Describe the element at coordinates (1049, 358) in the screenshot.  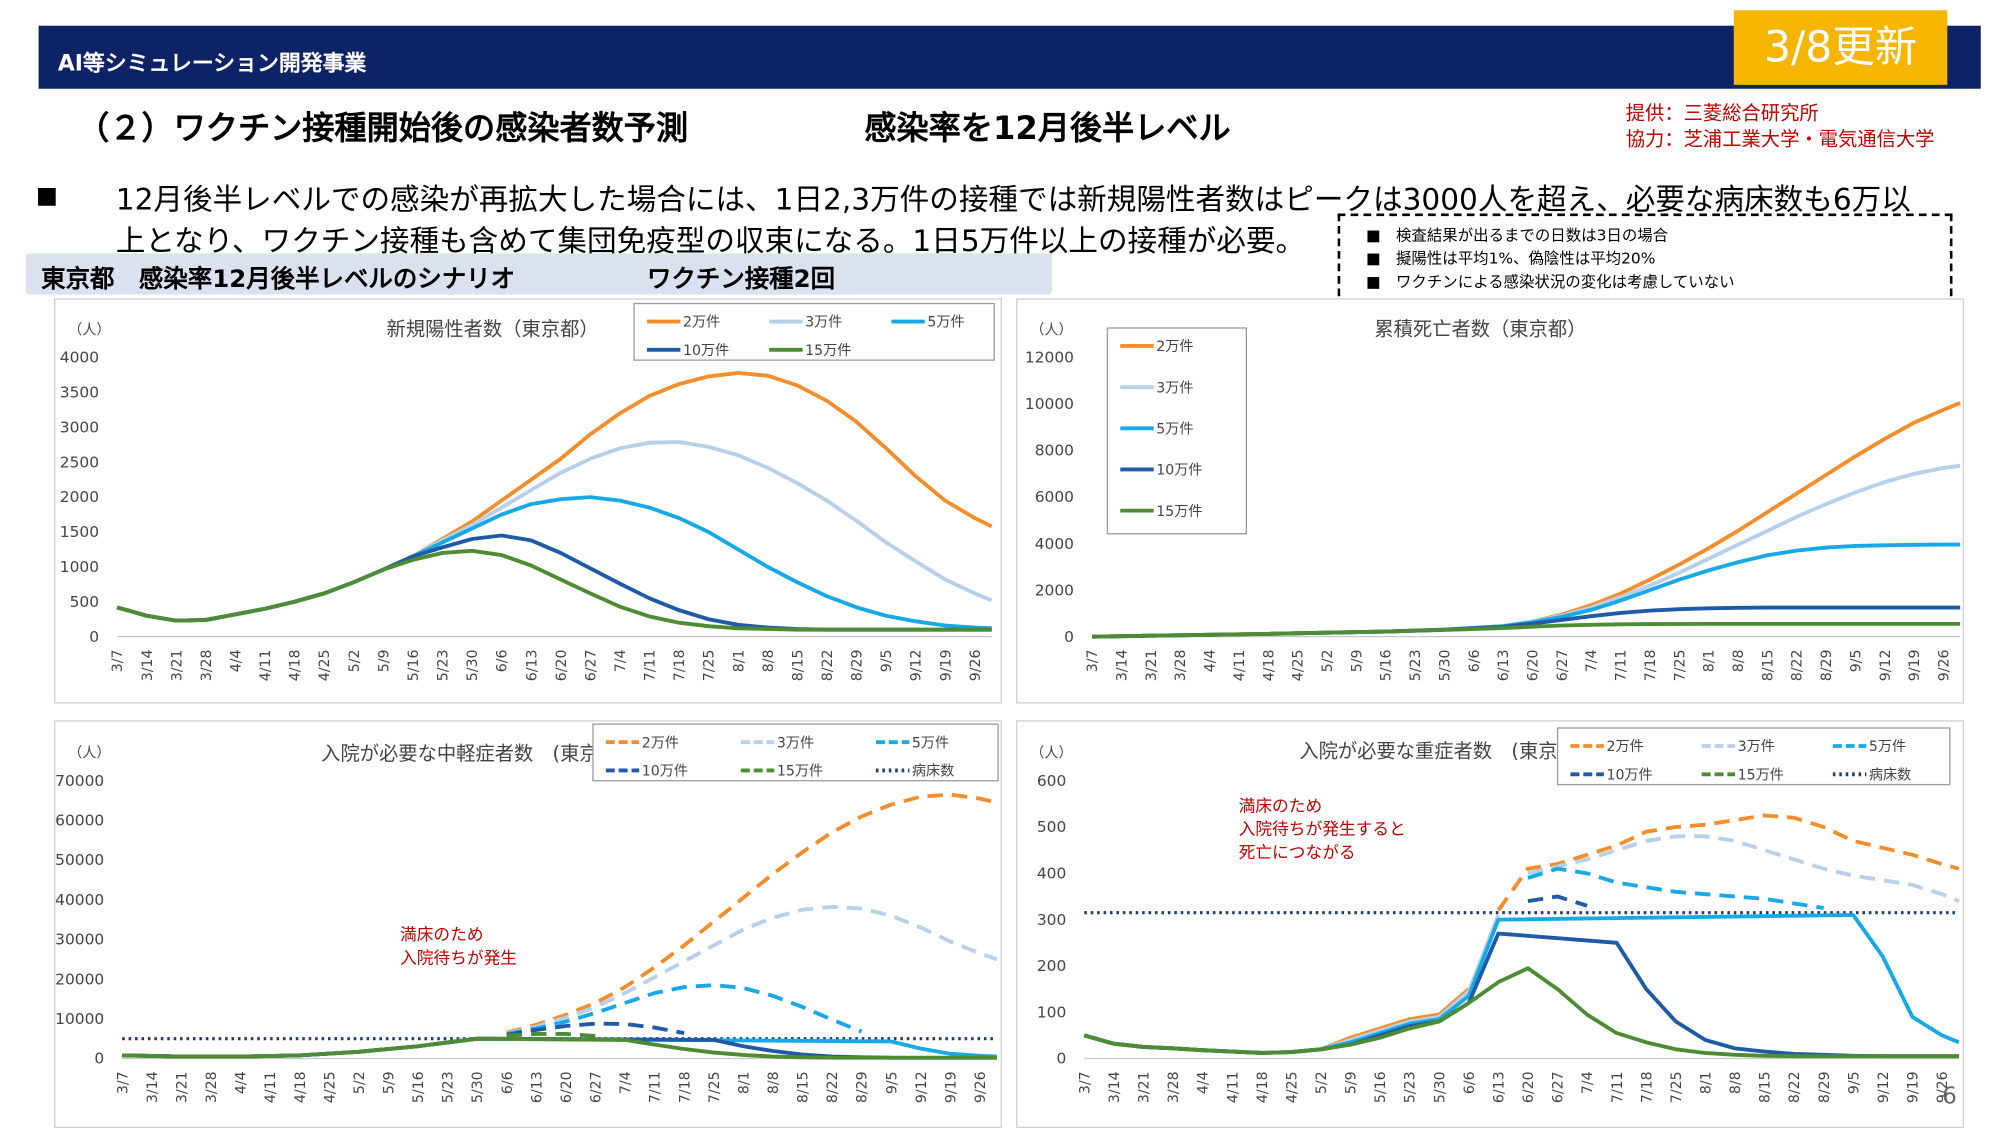
I see `y-tick-label: 12000` at that location.